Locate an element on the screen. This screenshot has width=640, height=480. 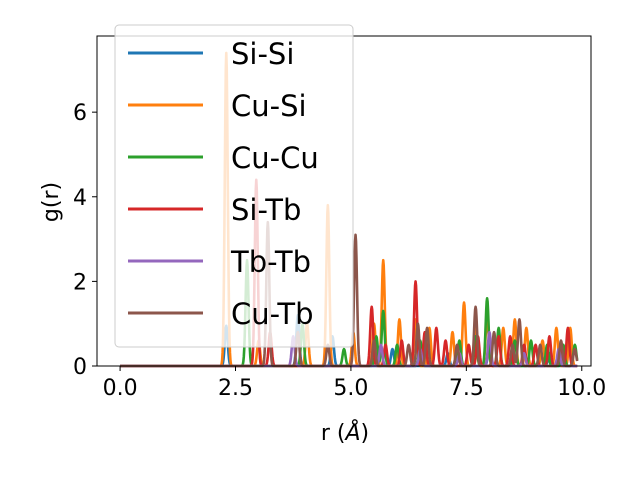
x-axis-ticks: 0.0 2.5 5.0 7.5 10.0 is located at coordinates (354, 383).